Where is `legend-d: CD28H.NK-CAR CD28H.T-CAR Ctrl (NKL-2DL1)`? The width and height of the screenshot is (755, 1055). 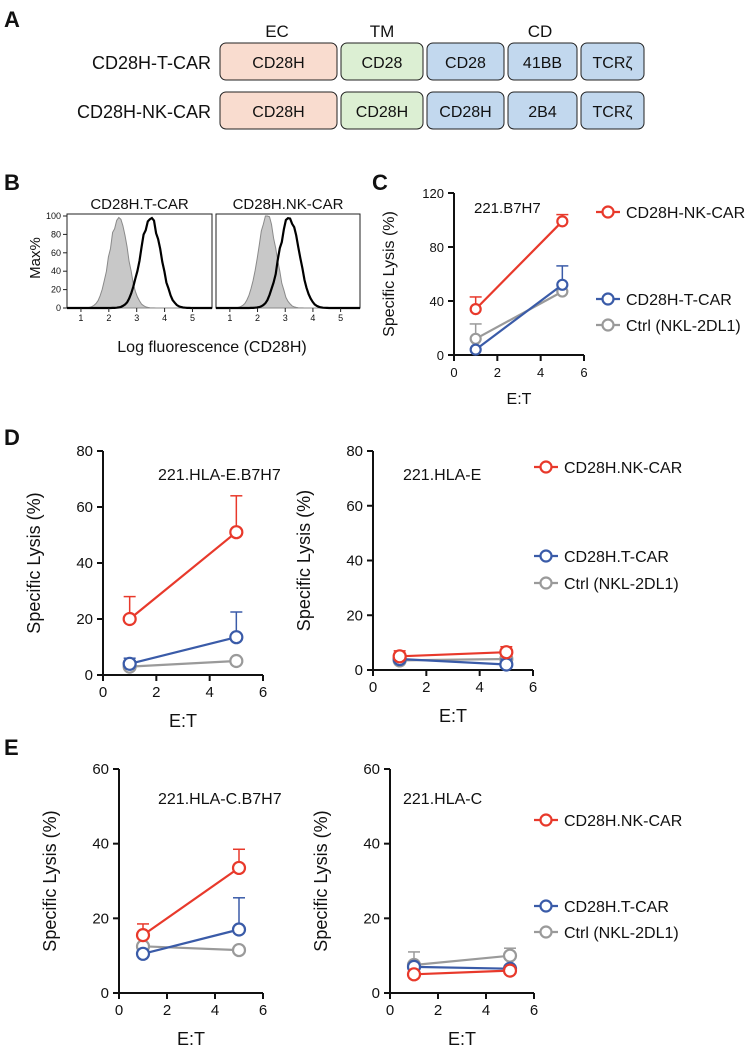 legend-d: CD28H.NK-CAR CD28H.T-CAR Ctrl (NKL-2DL1) is located at coordinates (608, 526).